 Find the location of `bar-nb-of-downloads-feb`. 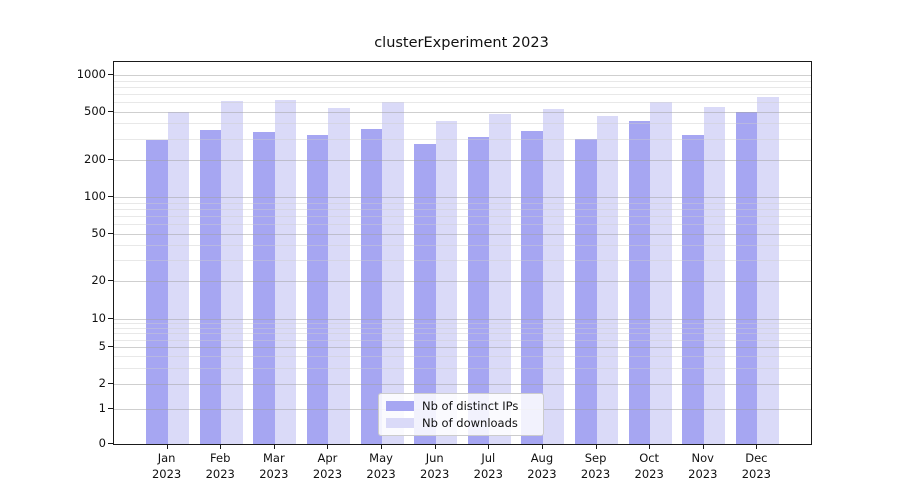

bar-nb-of-downloads-feb is located at coordinates (232, 272).